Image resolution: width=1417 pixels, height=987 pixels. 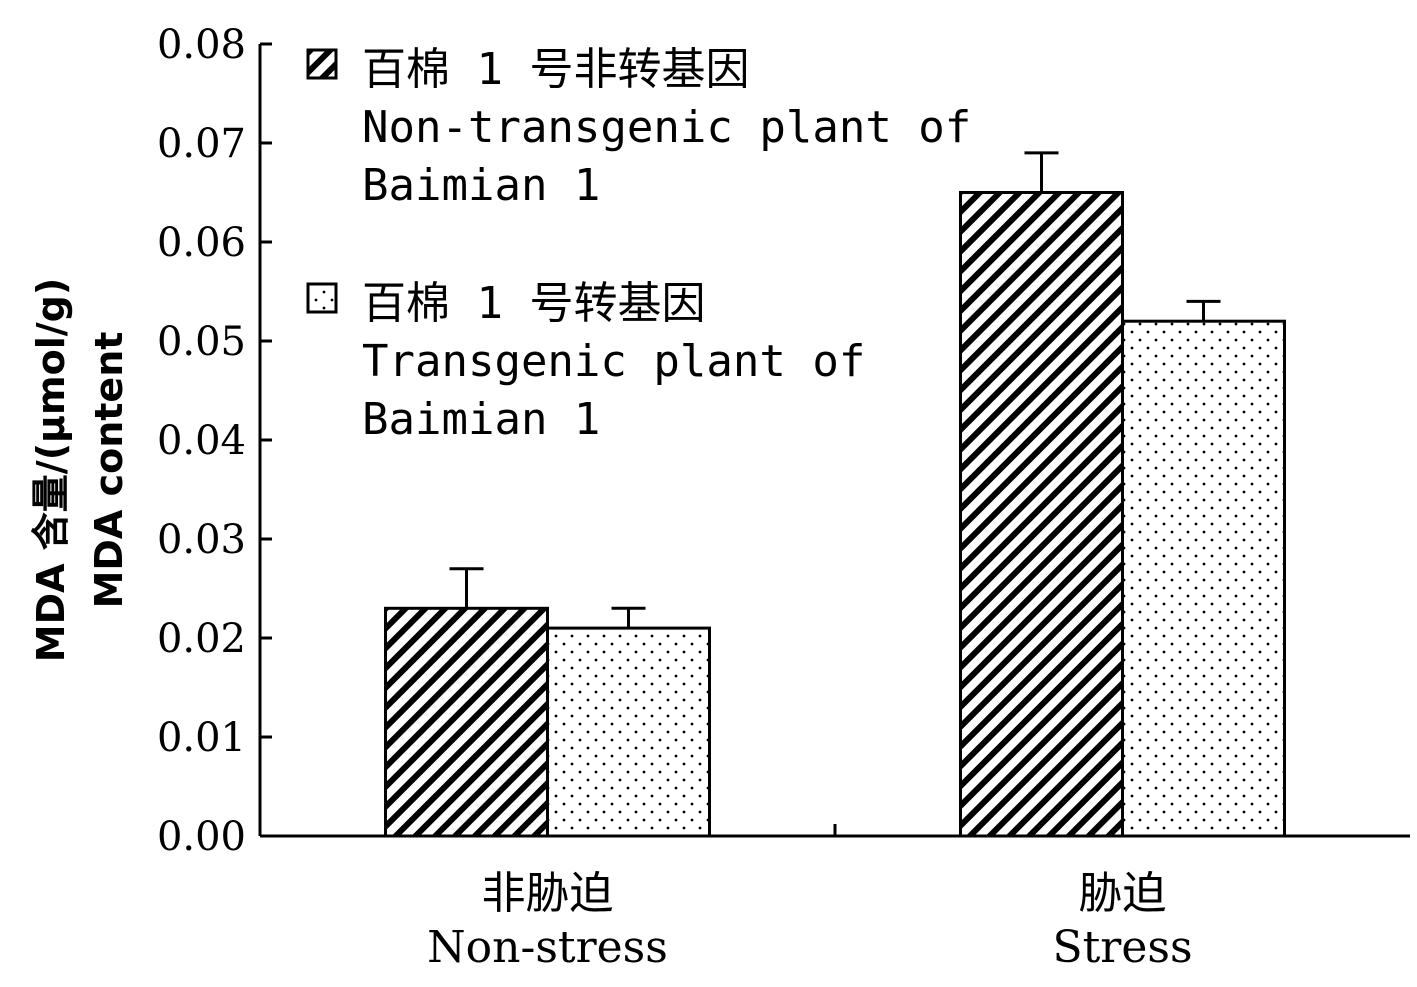 What do you see at coordinates (835, 898) in the screenshot?
I see `x-axis: 非胁迫 Non-stress 胁迫 Stress` at bounding box center [835, 898].